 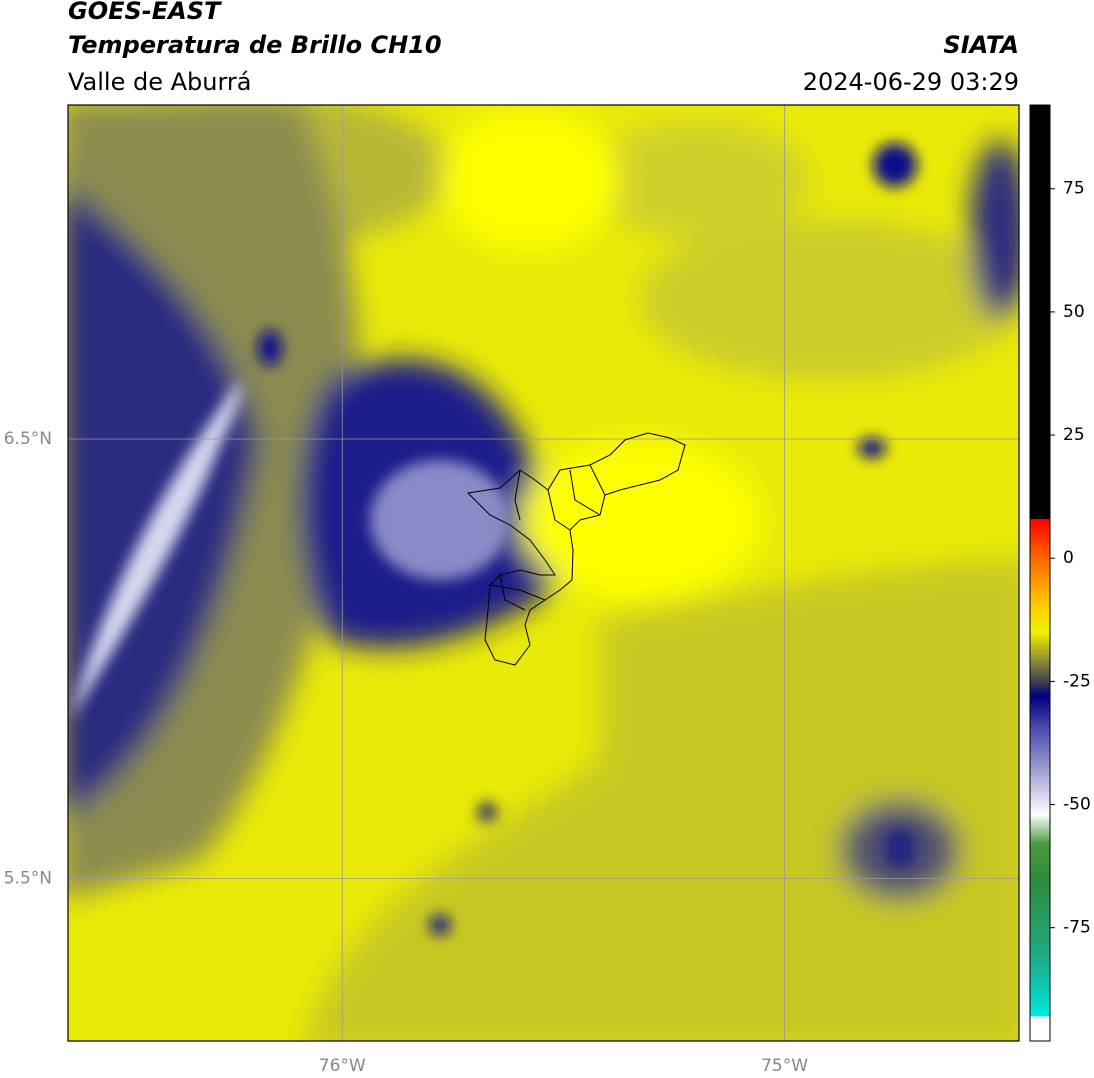 What do you see at coordinates (255, 45) in the screenshot?
I see `subtitle: Temperatura de Brillo CH10` at bounding box center [255, 45].